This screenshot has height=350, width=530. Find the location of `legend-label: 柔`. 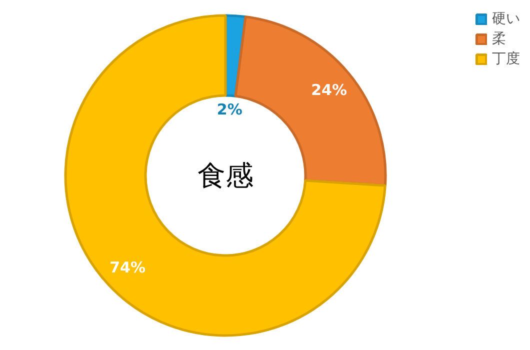

legend-label: 柔 is located at coordinates (499, 39).